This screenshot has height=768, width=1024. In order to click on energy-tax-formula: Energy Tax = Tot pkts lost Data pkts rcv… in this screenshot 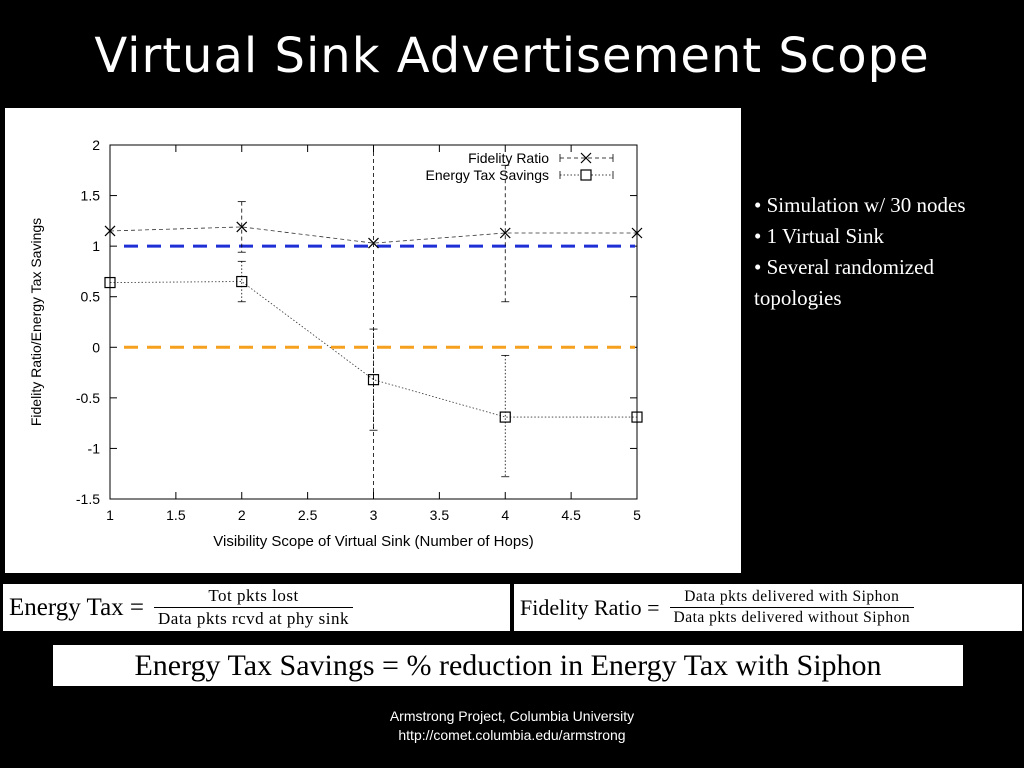, I will do `click(256, 607)`.